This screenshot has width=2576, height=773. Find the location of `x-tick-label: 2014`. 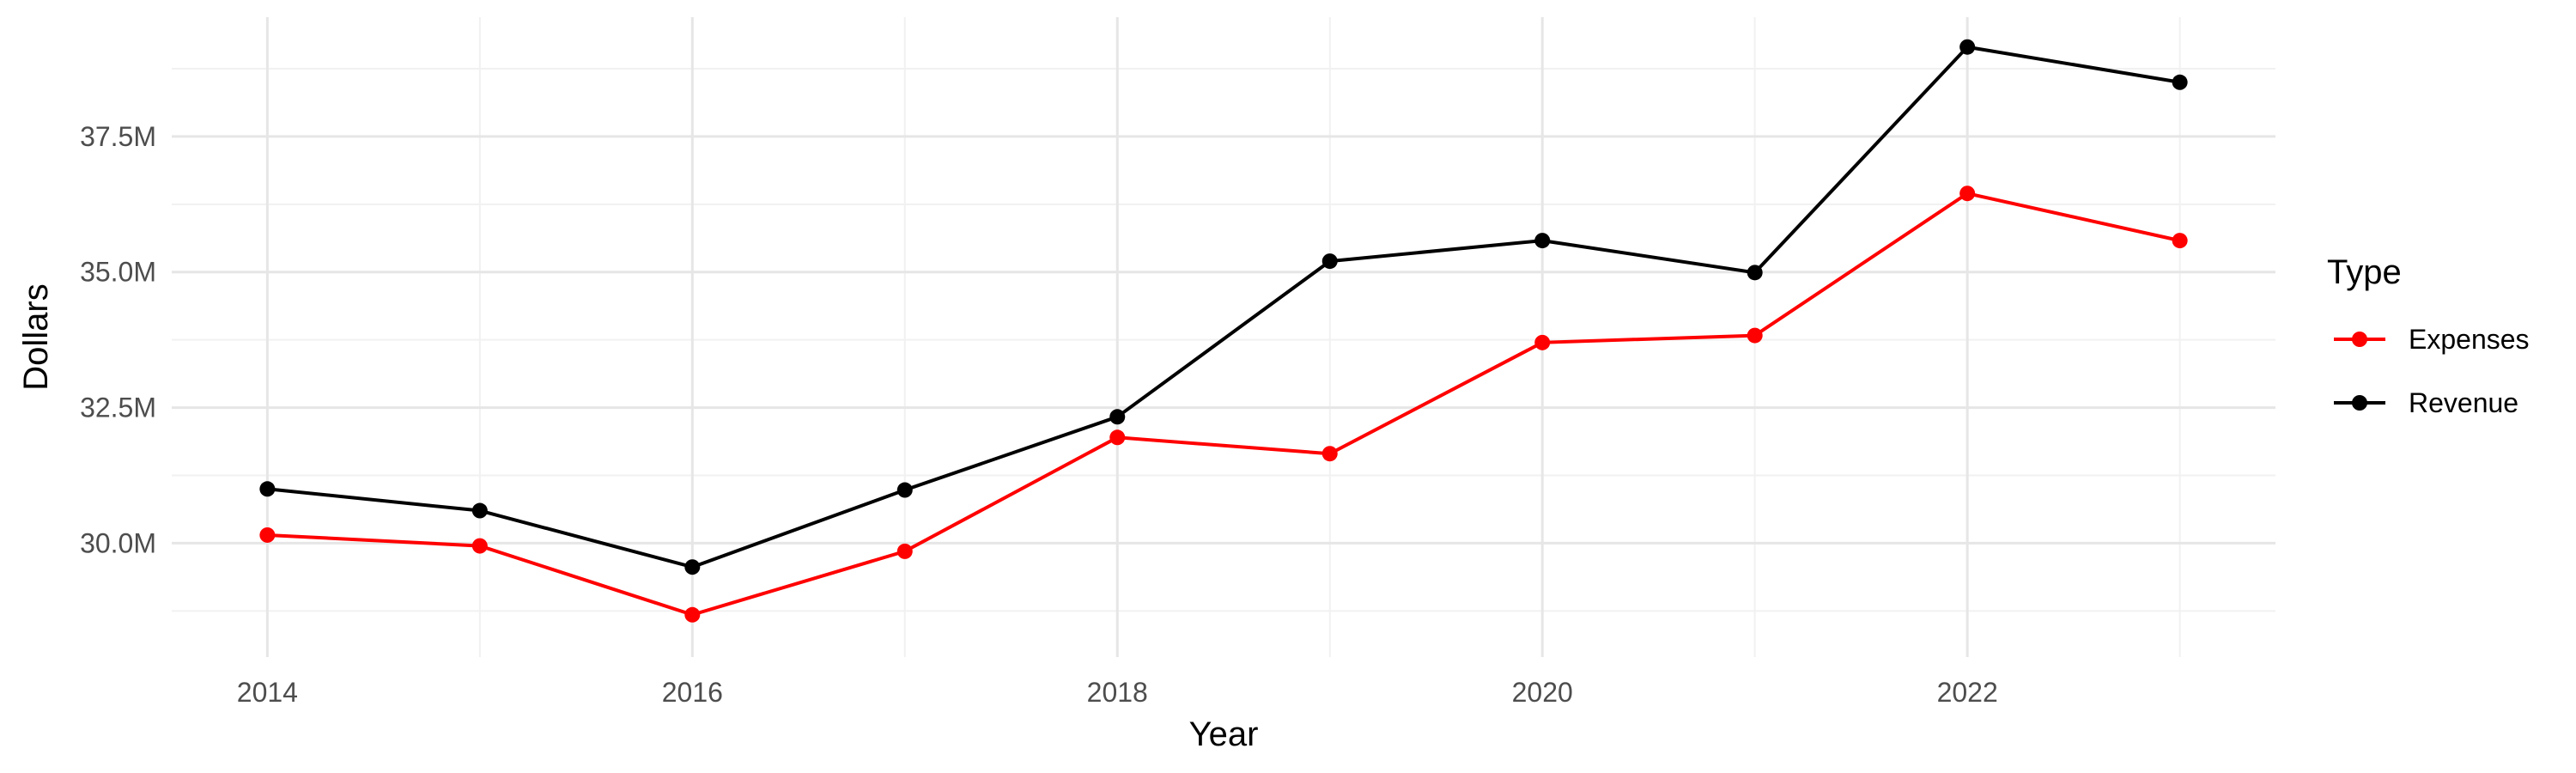

x-tick-label: 2014 is located at coordinates (268, 692).